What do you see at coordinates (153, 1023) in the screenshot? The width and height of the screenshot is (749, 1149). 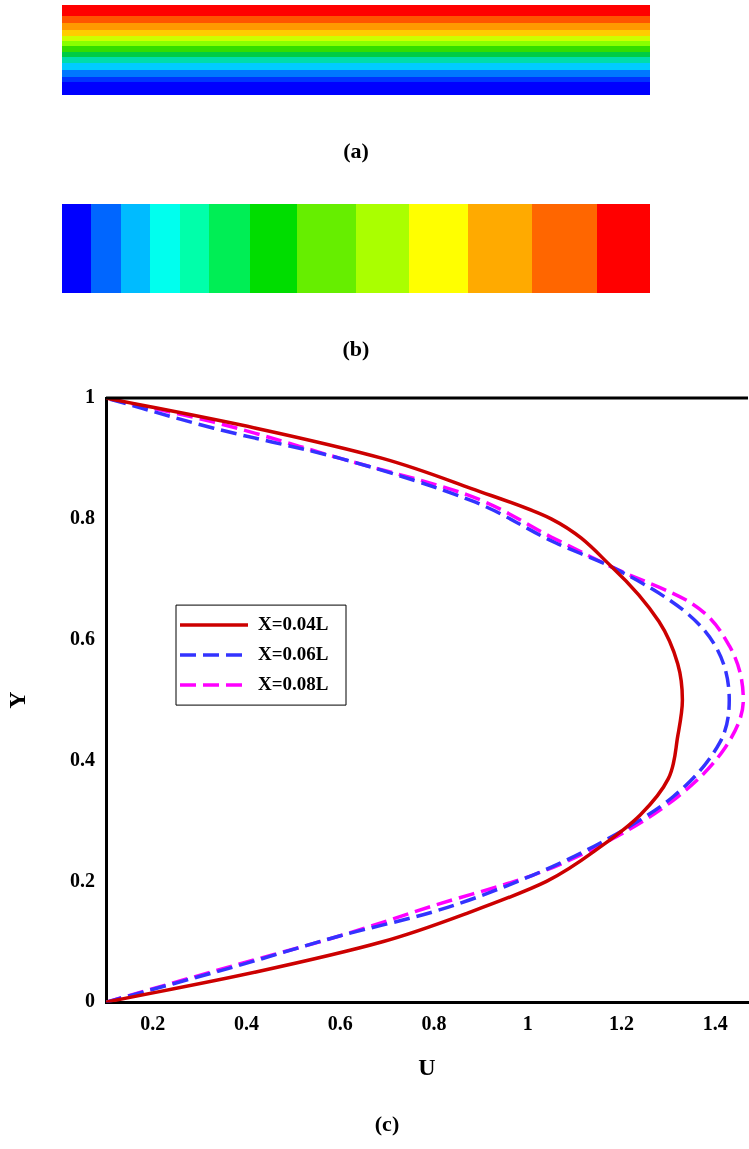 I see `x-tick-label: 0.2` at bounding box center [153, 1023].